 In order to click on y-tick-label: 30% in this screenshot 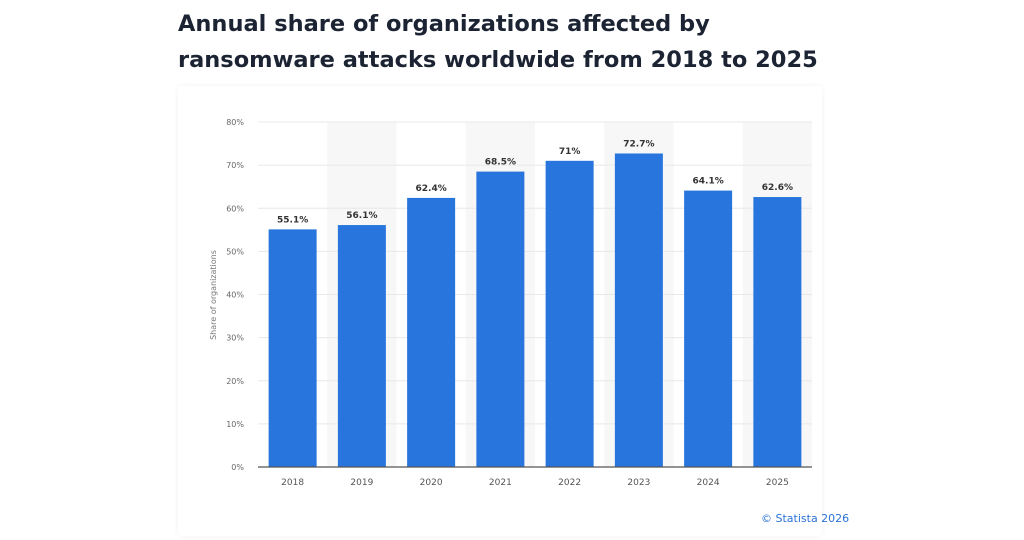, I will do `click(235, 338)`.